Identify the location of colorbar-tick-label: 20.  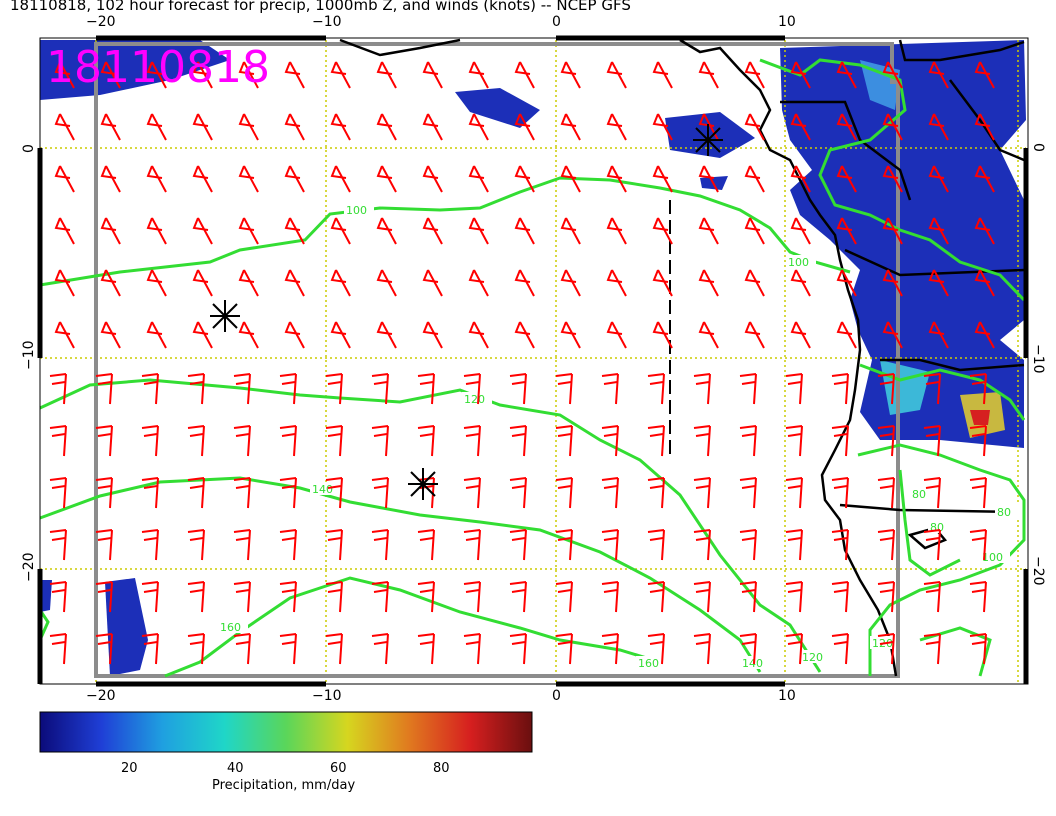
(129, 768).